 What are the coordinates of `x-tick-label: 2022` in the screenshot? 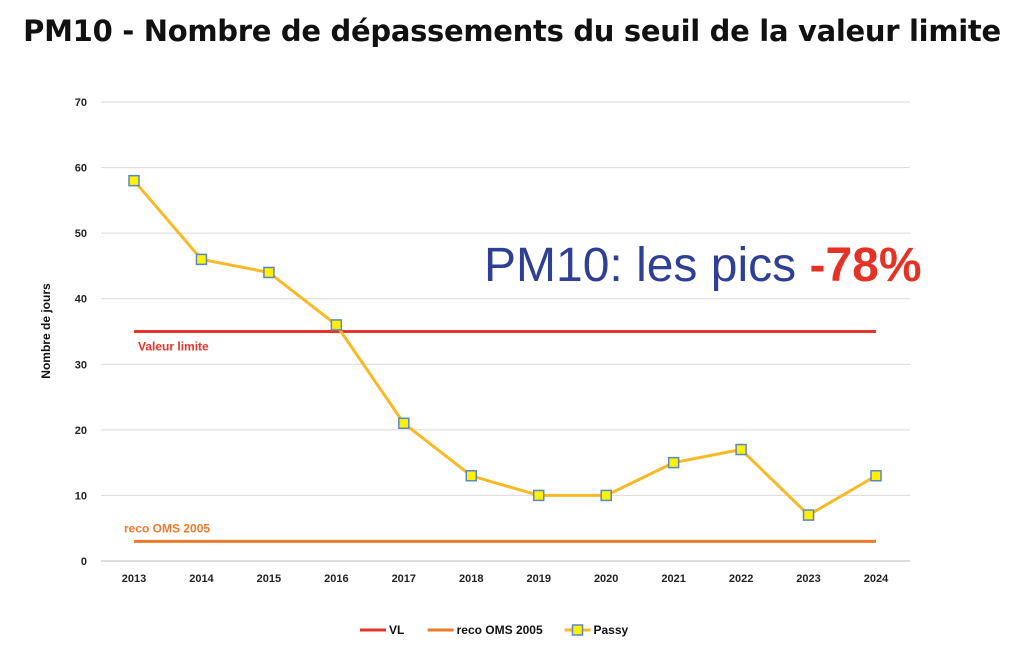 It's located at (741, 579).